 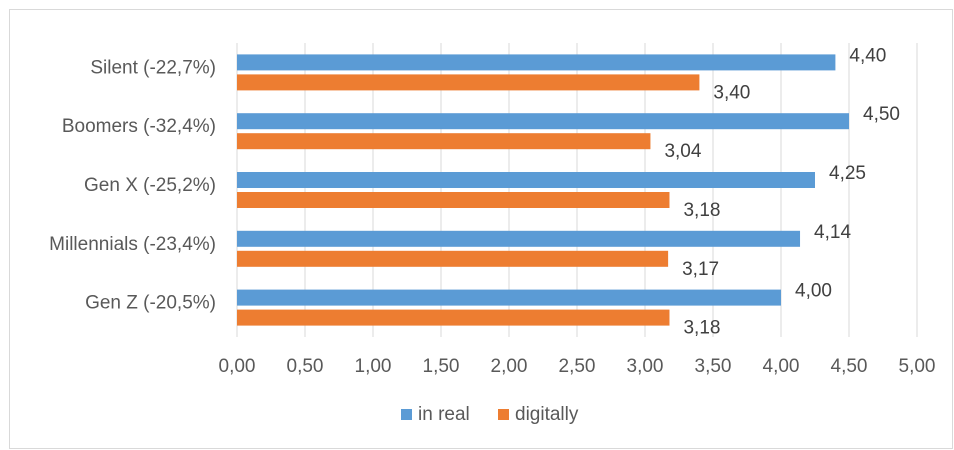 What do you see at coordinates (490, 414) in the screenshot?
I see `legend: in real digitally` at bounding box center [490, 414].